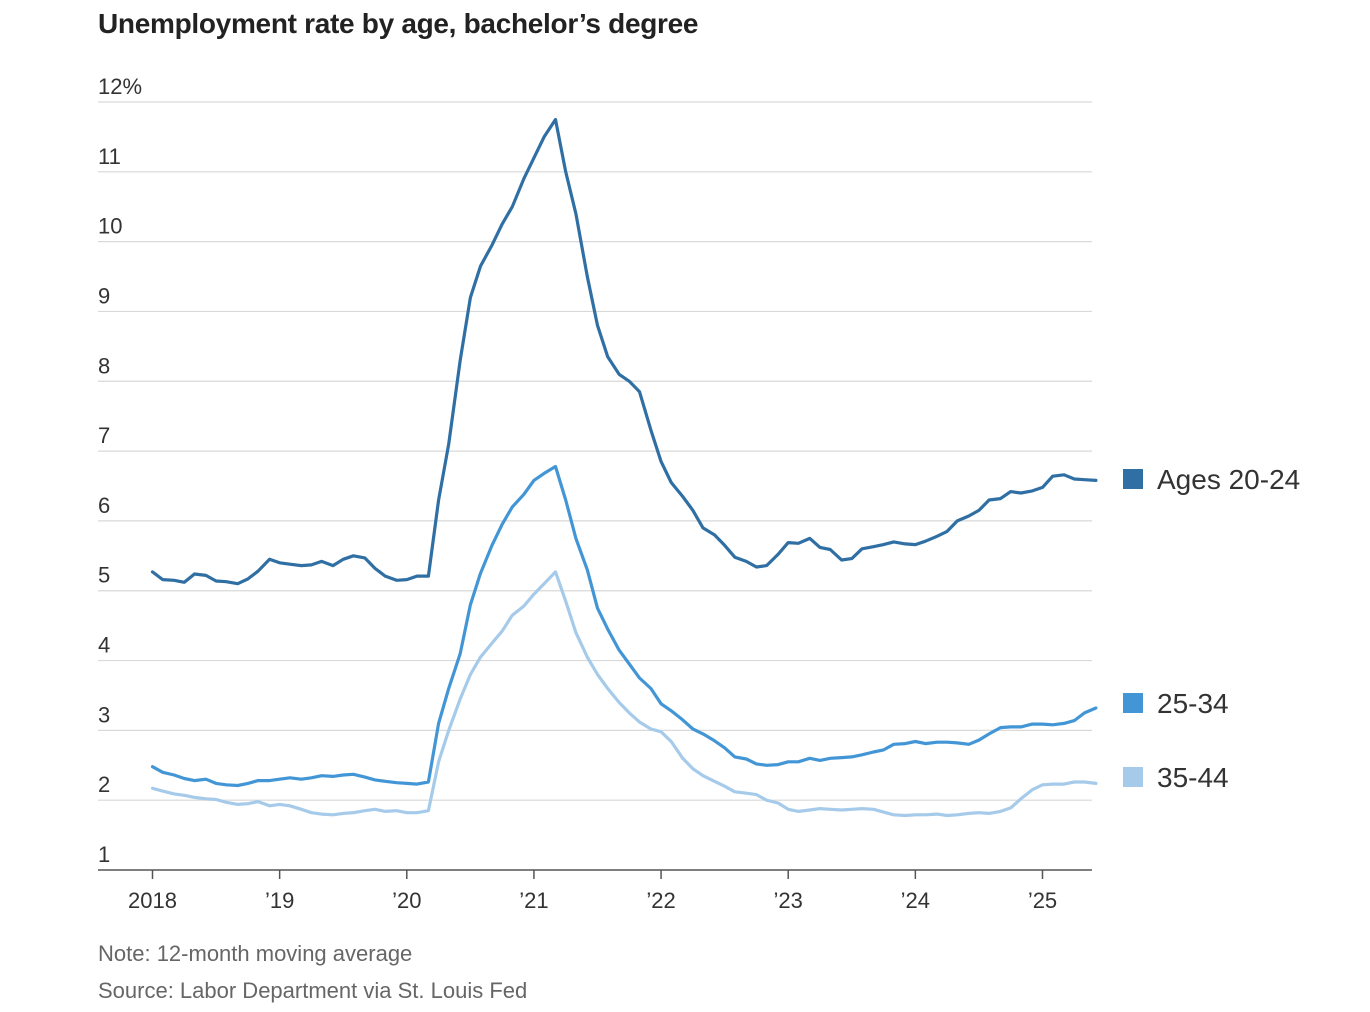 This screenshot has width=1370, height=1012. Describe the element at coordinates (109, 156) in the screenshot. I see `y-tick-label: 11` at that location.